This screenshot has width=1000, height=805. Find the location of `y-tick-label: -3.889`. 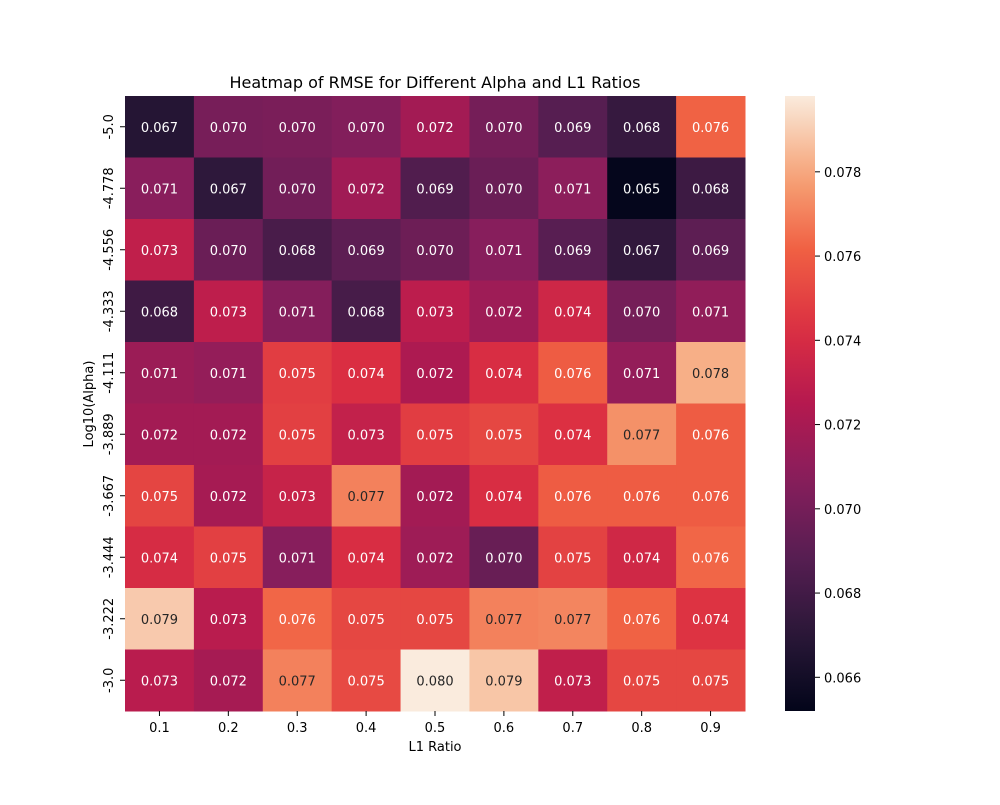

y-tick-label: -3.889 is located at coordinates (109, 434).